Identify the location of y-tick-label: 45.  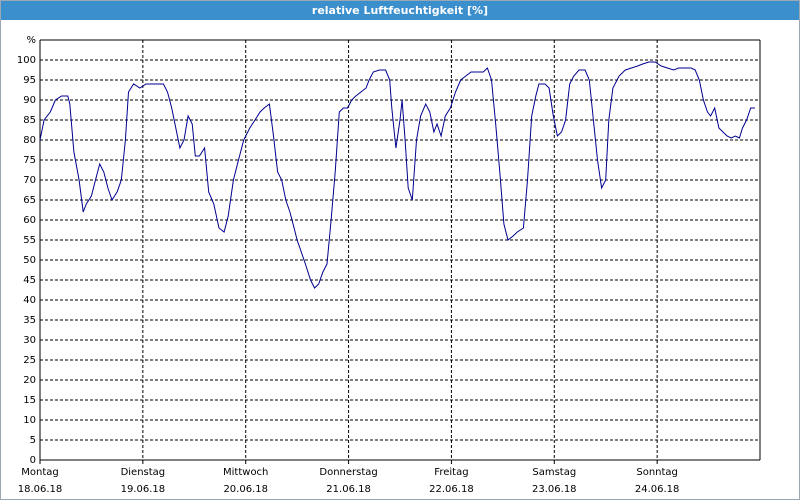
(29, 280).